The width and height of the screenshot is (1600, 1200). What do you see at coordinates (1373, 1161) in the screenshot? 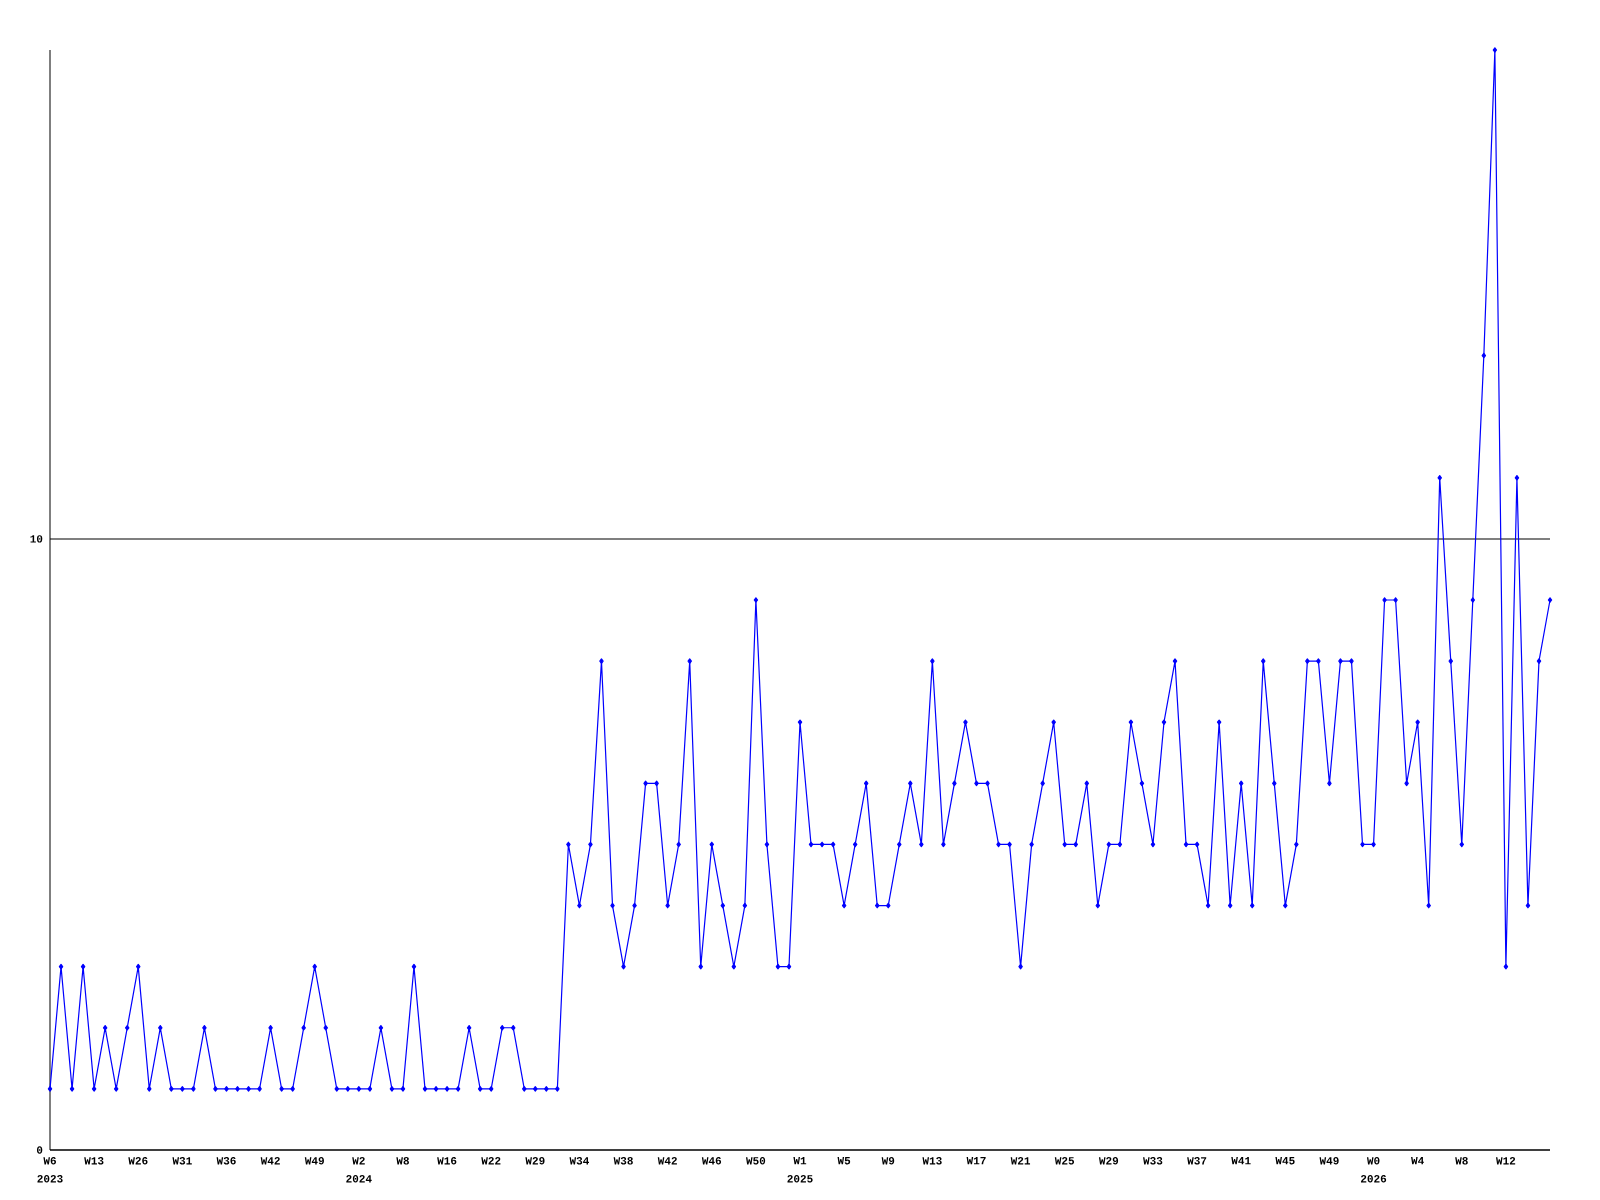
I see `x-tick-label: W0` at bounding box center [1373, 1161].